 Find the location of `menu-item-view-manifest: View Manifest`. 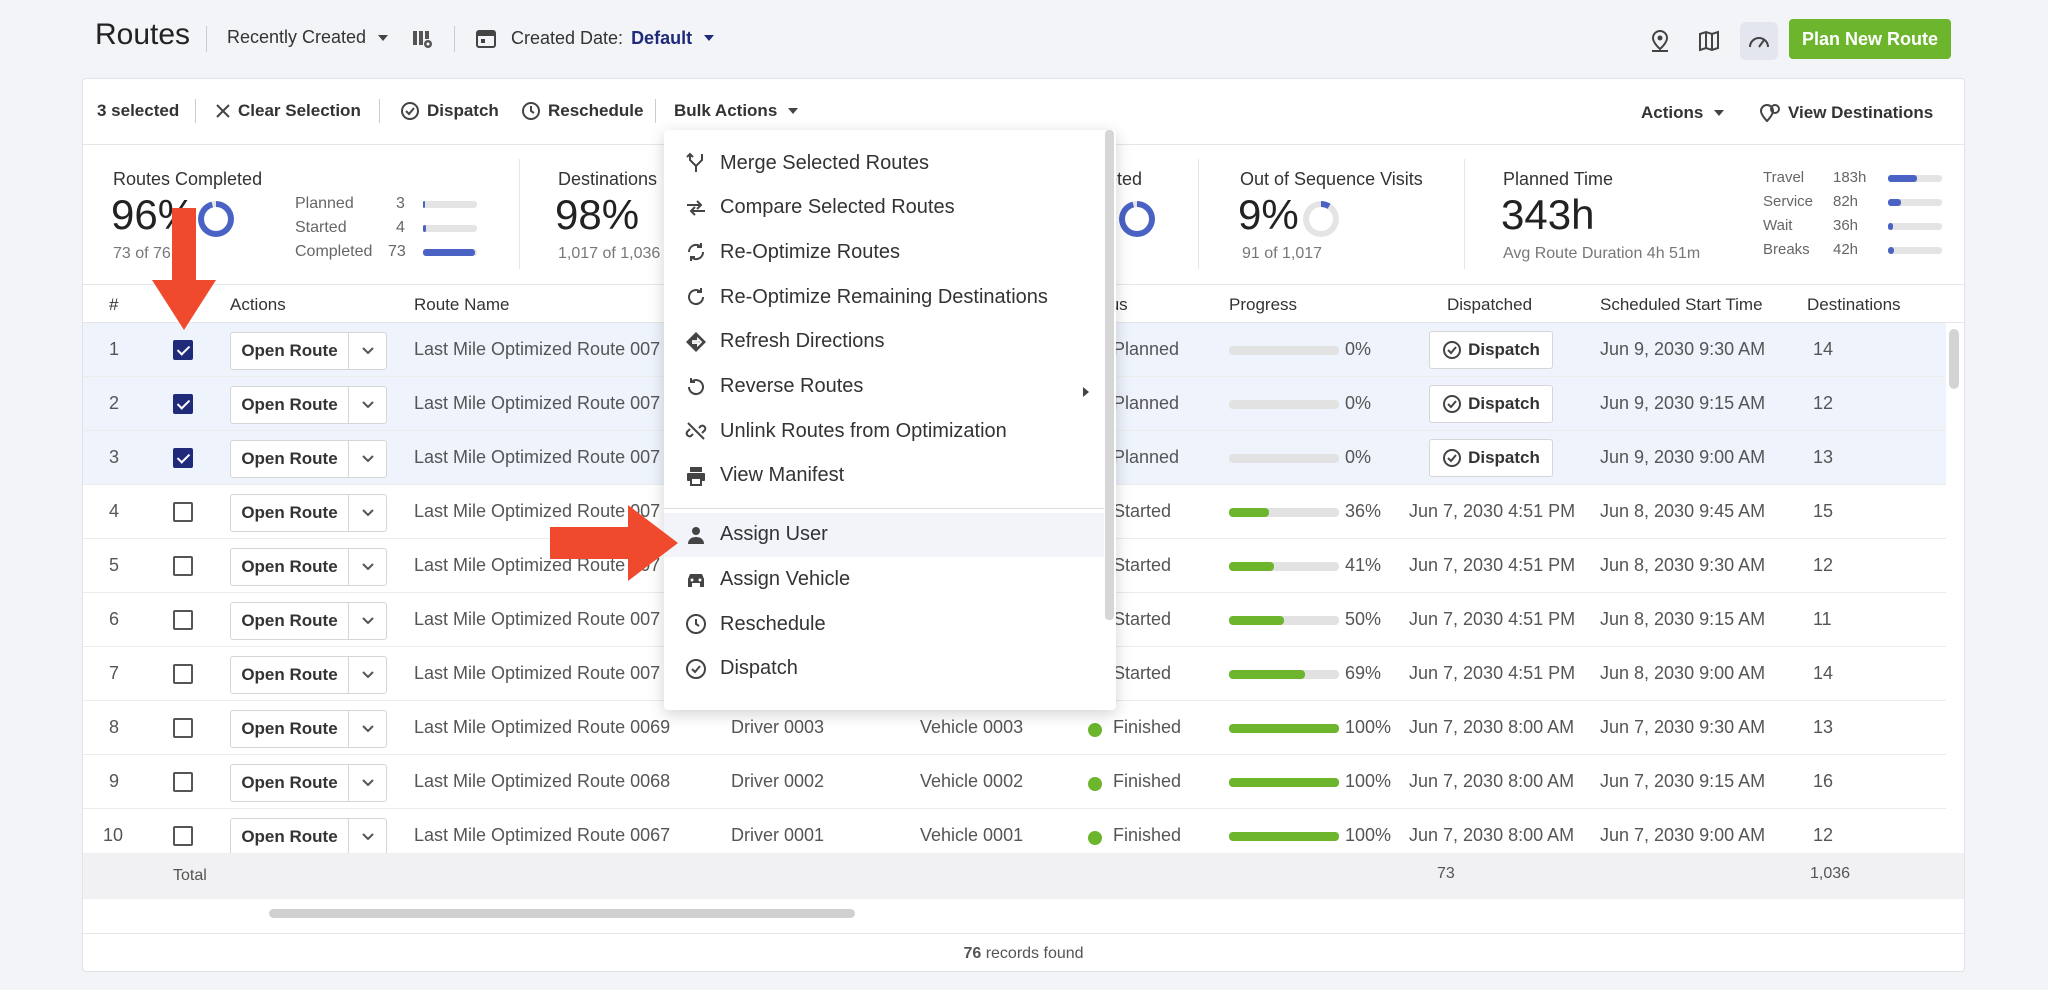

menu-item-view-manifest: View Manifest is located at coordinates (884, 476).